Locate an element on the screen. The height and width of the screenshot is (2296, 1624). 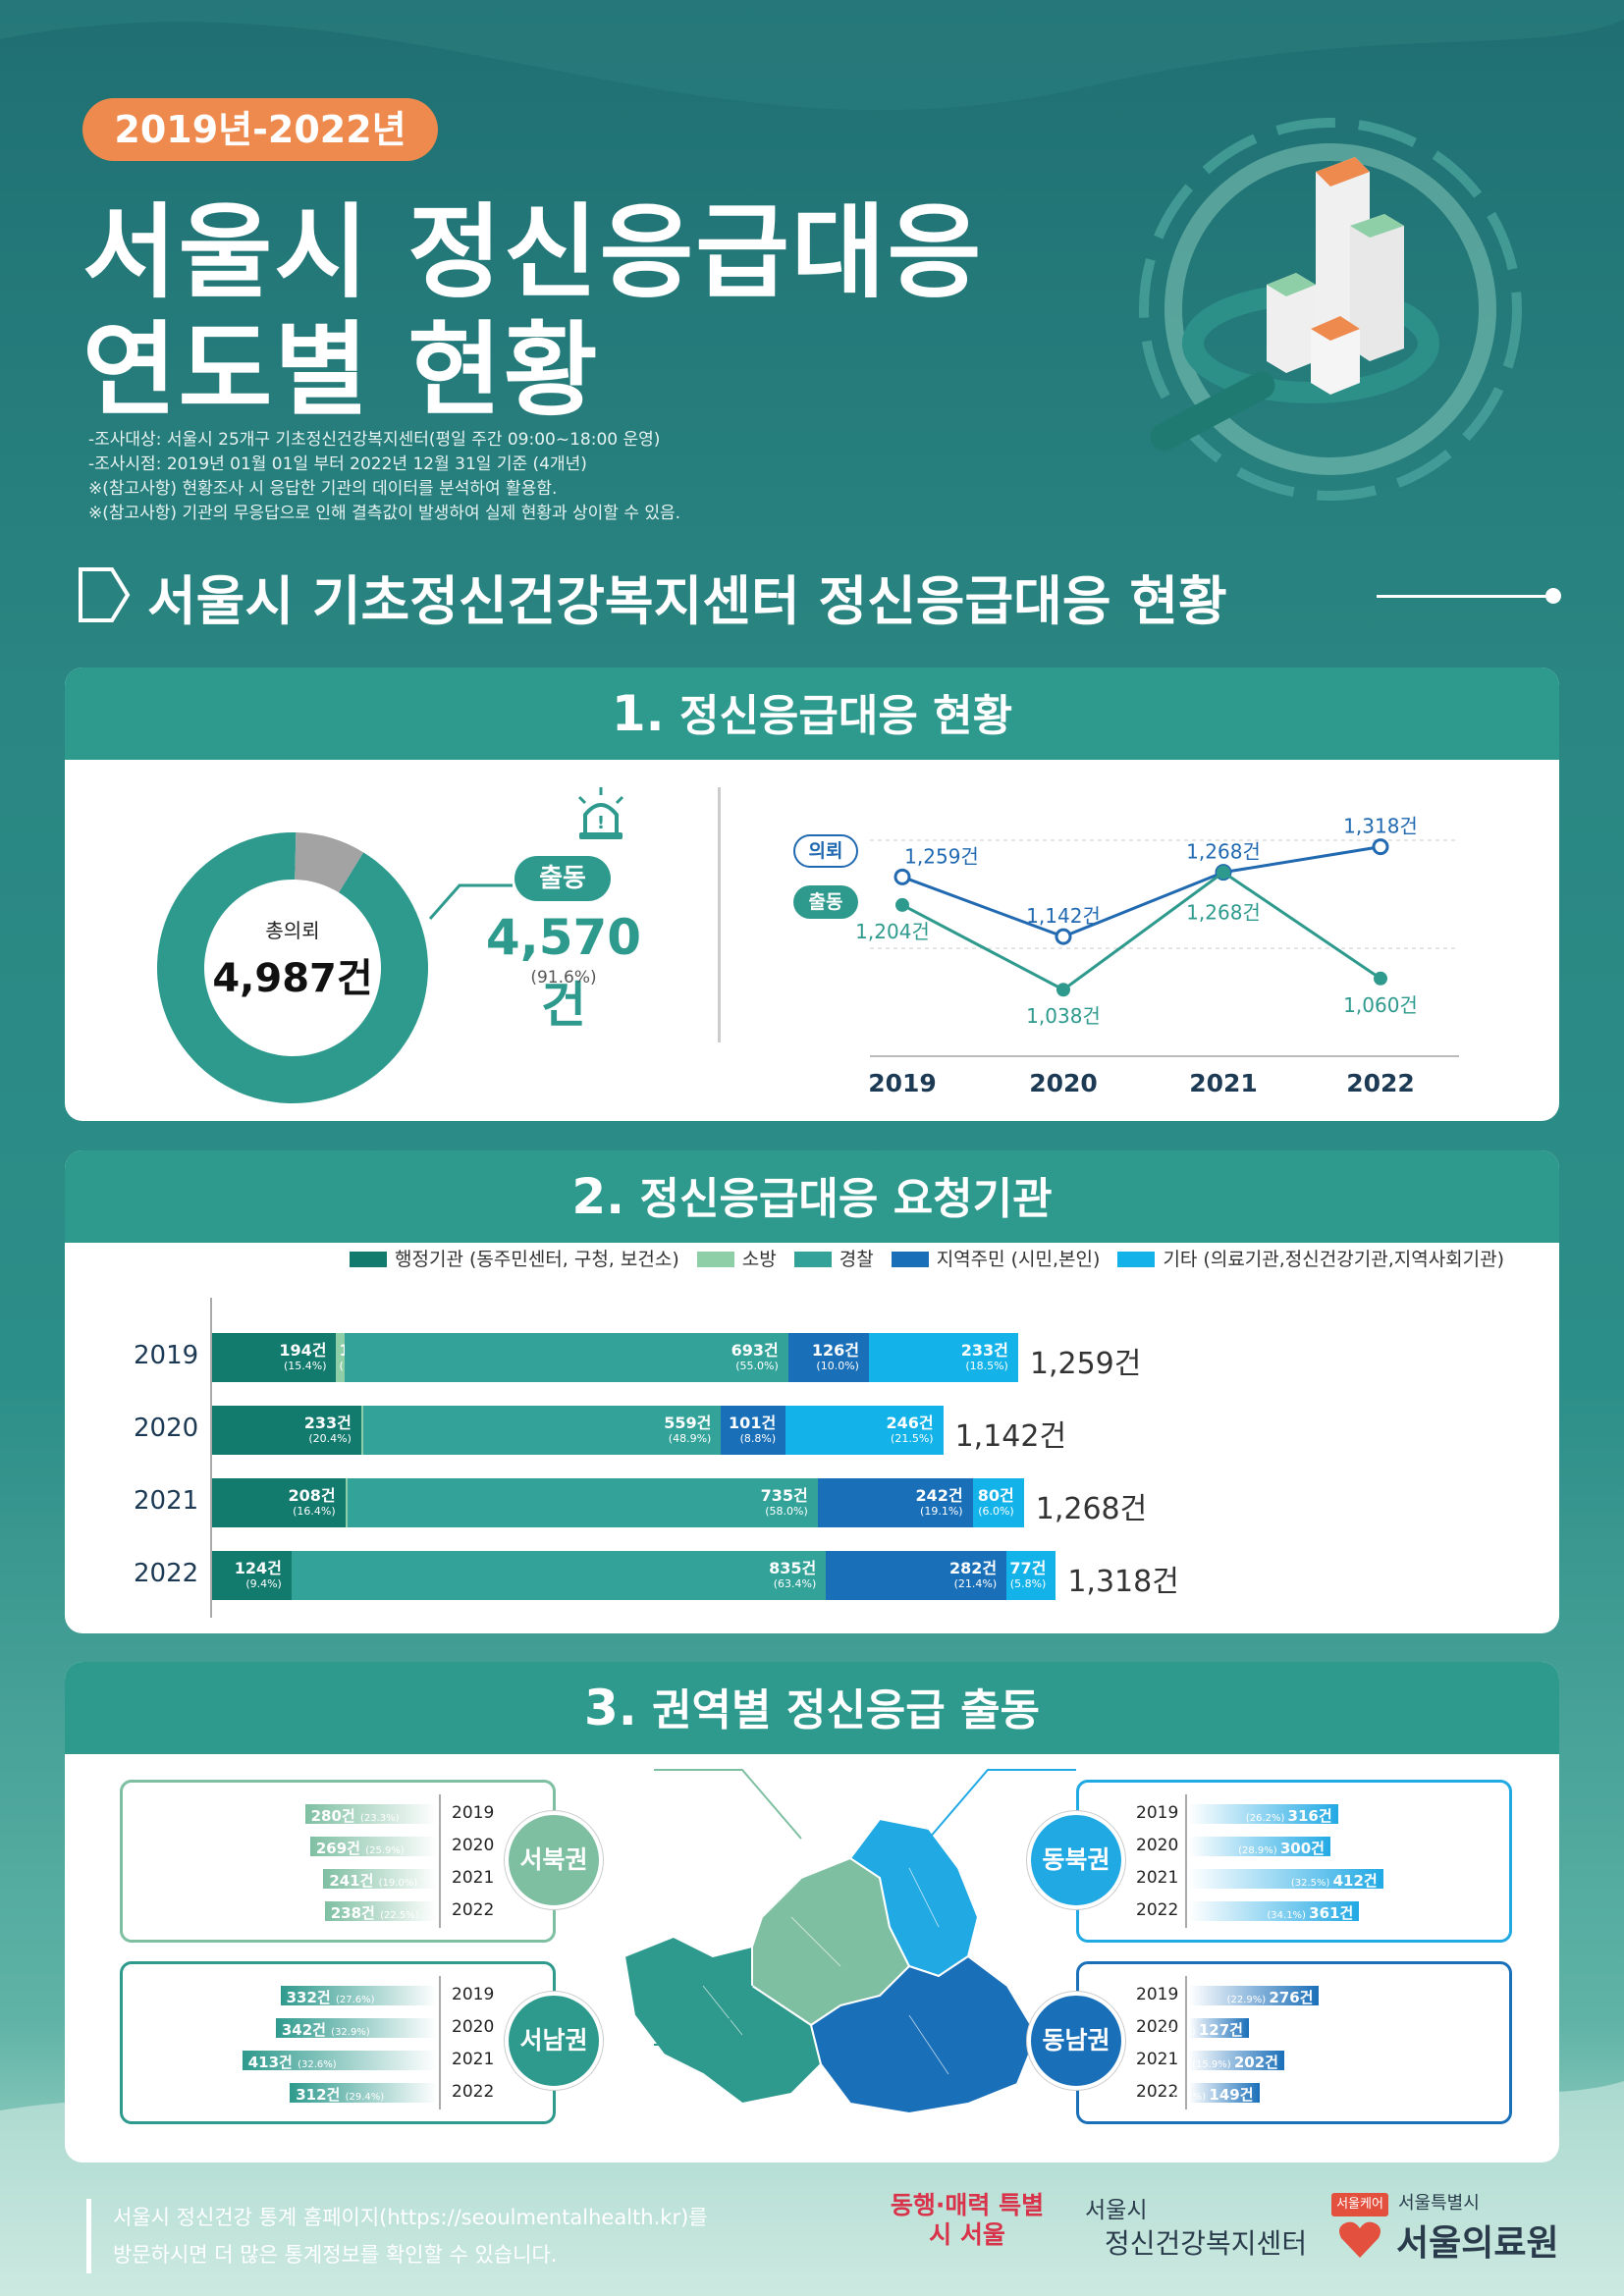
segment-percent: (16.4%) is located at coordinates (314, 1511).